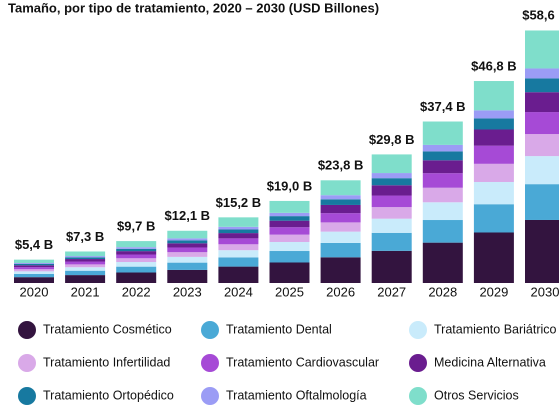 This screenshot has height=406, width=559. What do you see at coordinates (490, 362) in the screenshot?
I see `legend-label: Medicina Alternativa` at bounding box center [490, 362].